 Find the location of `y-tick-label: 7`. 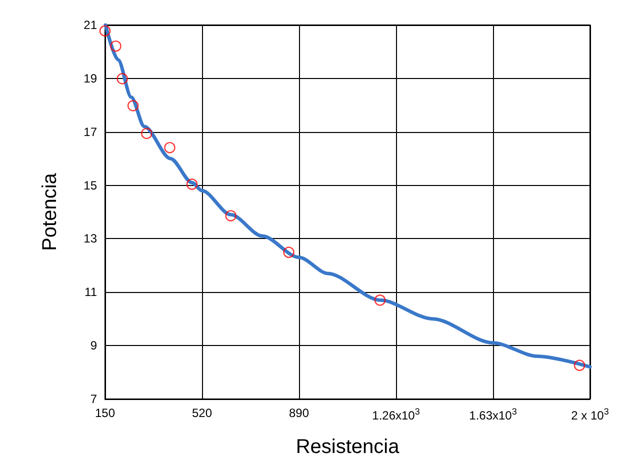

y-tick-label: 7 is located at coordinates (94, 399).